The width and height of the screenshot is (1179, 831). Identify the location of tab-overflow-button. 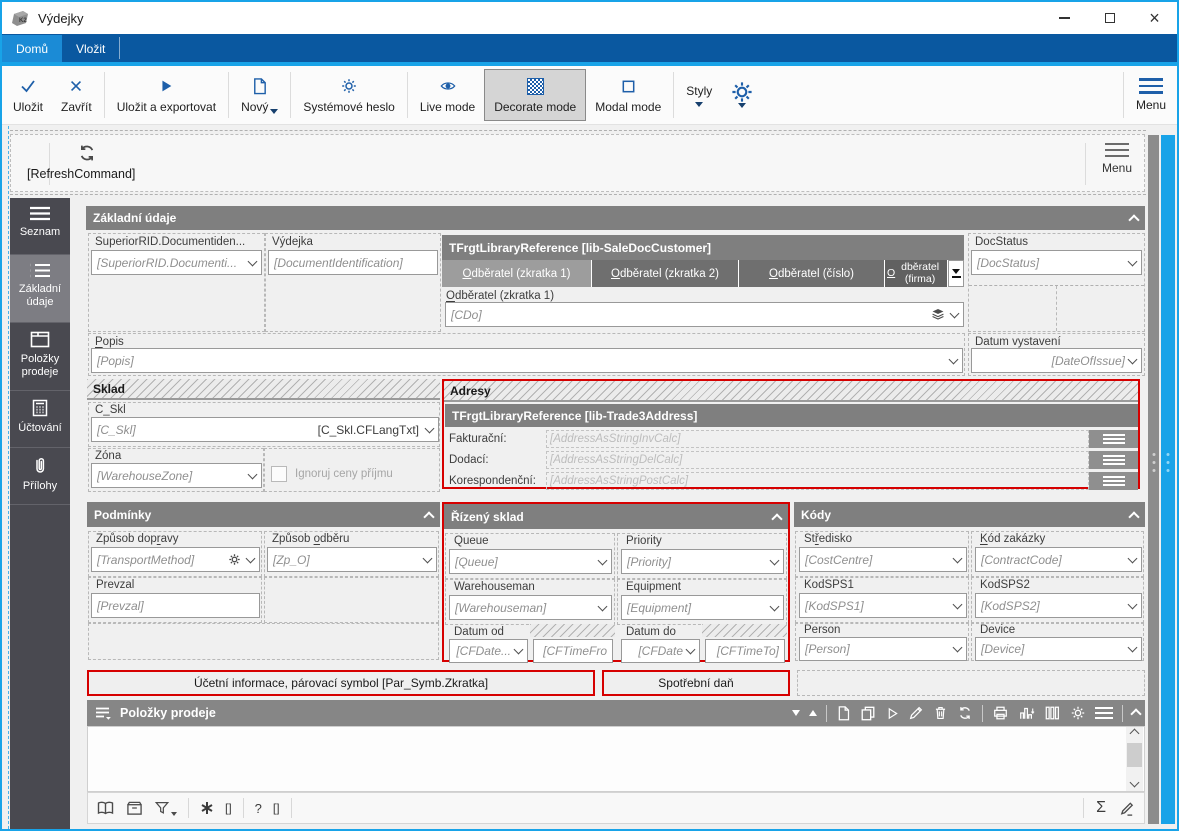
(956, 273).